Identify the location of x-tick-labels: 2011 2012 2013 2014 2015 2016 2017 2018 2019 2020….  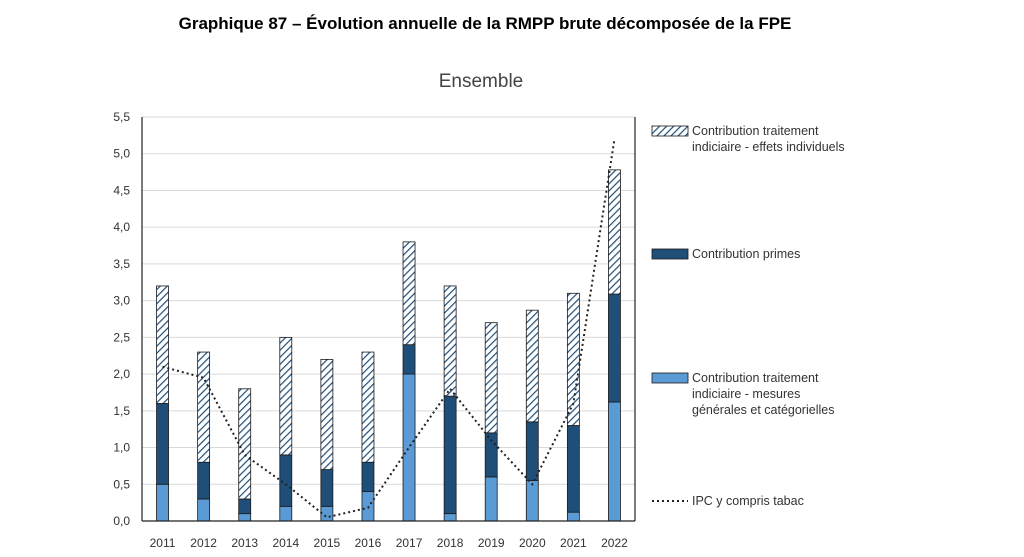
(389, 543).